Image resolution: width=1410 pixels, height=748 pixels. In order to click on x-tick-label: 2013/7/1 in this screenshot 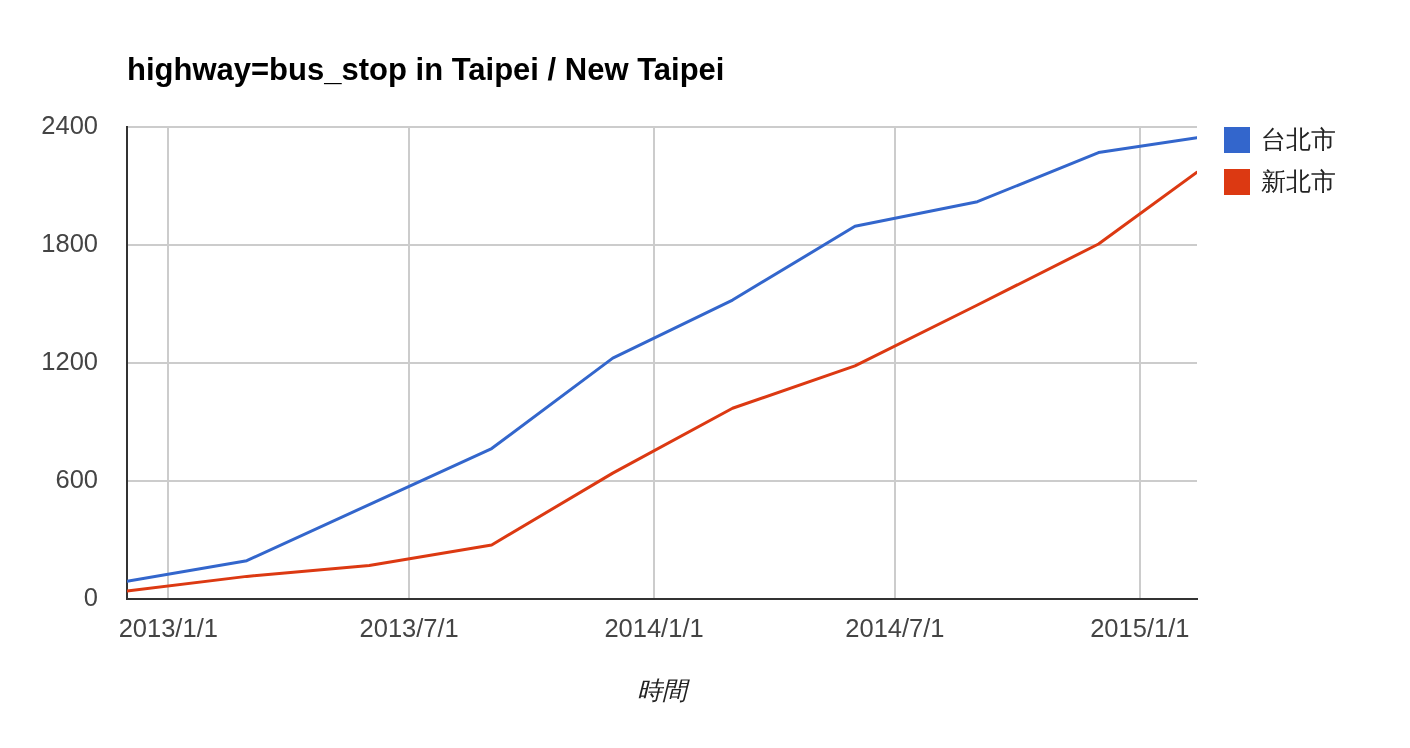, I will do `click(409, 628)`.